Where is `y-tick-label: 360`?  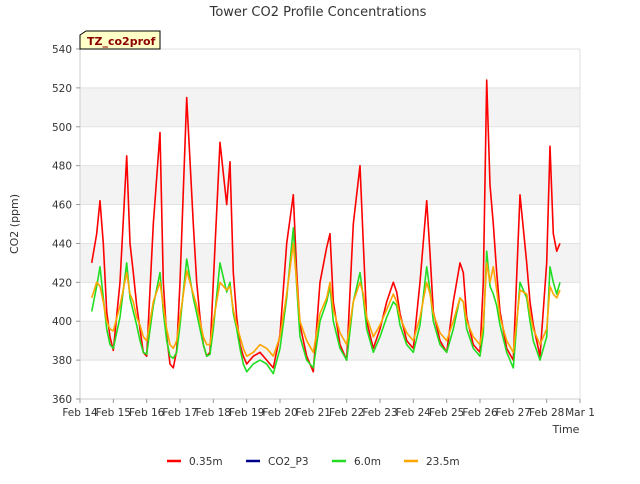 y-tick-label: 360 is located at coordinates (62, 400).